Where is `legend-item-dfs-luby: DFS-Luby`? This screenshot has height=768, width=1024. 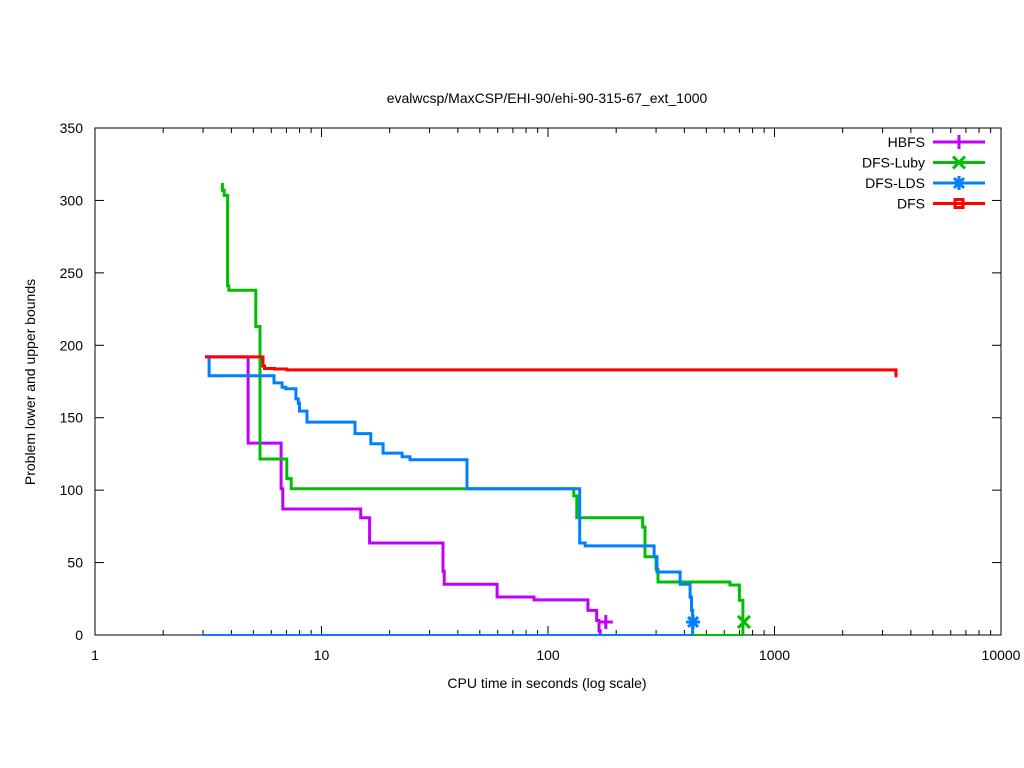 legend-item-dfs-luby: DFS-Luby is located at coordinates (923, 163).